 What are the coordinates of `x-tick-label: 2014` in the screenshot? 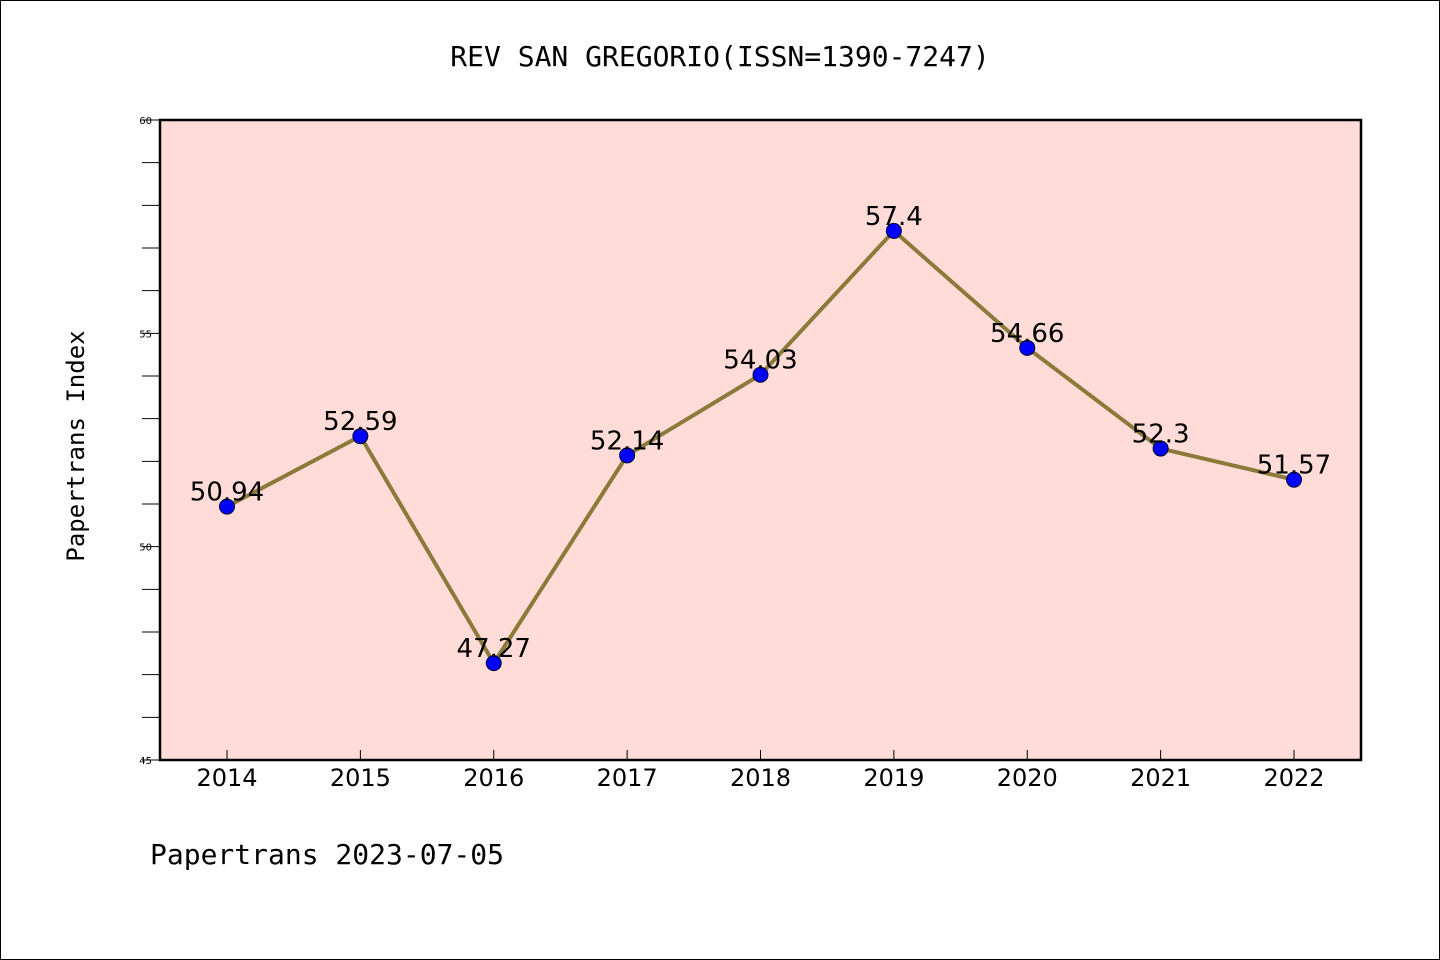 It's located at (226, 778).